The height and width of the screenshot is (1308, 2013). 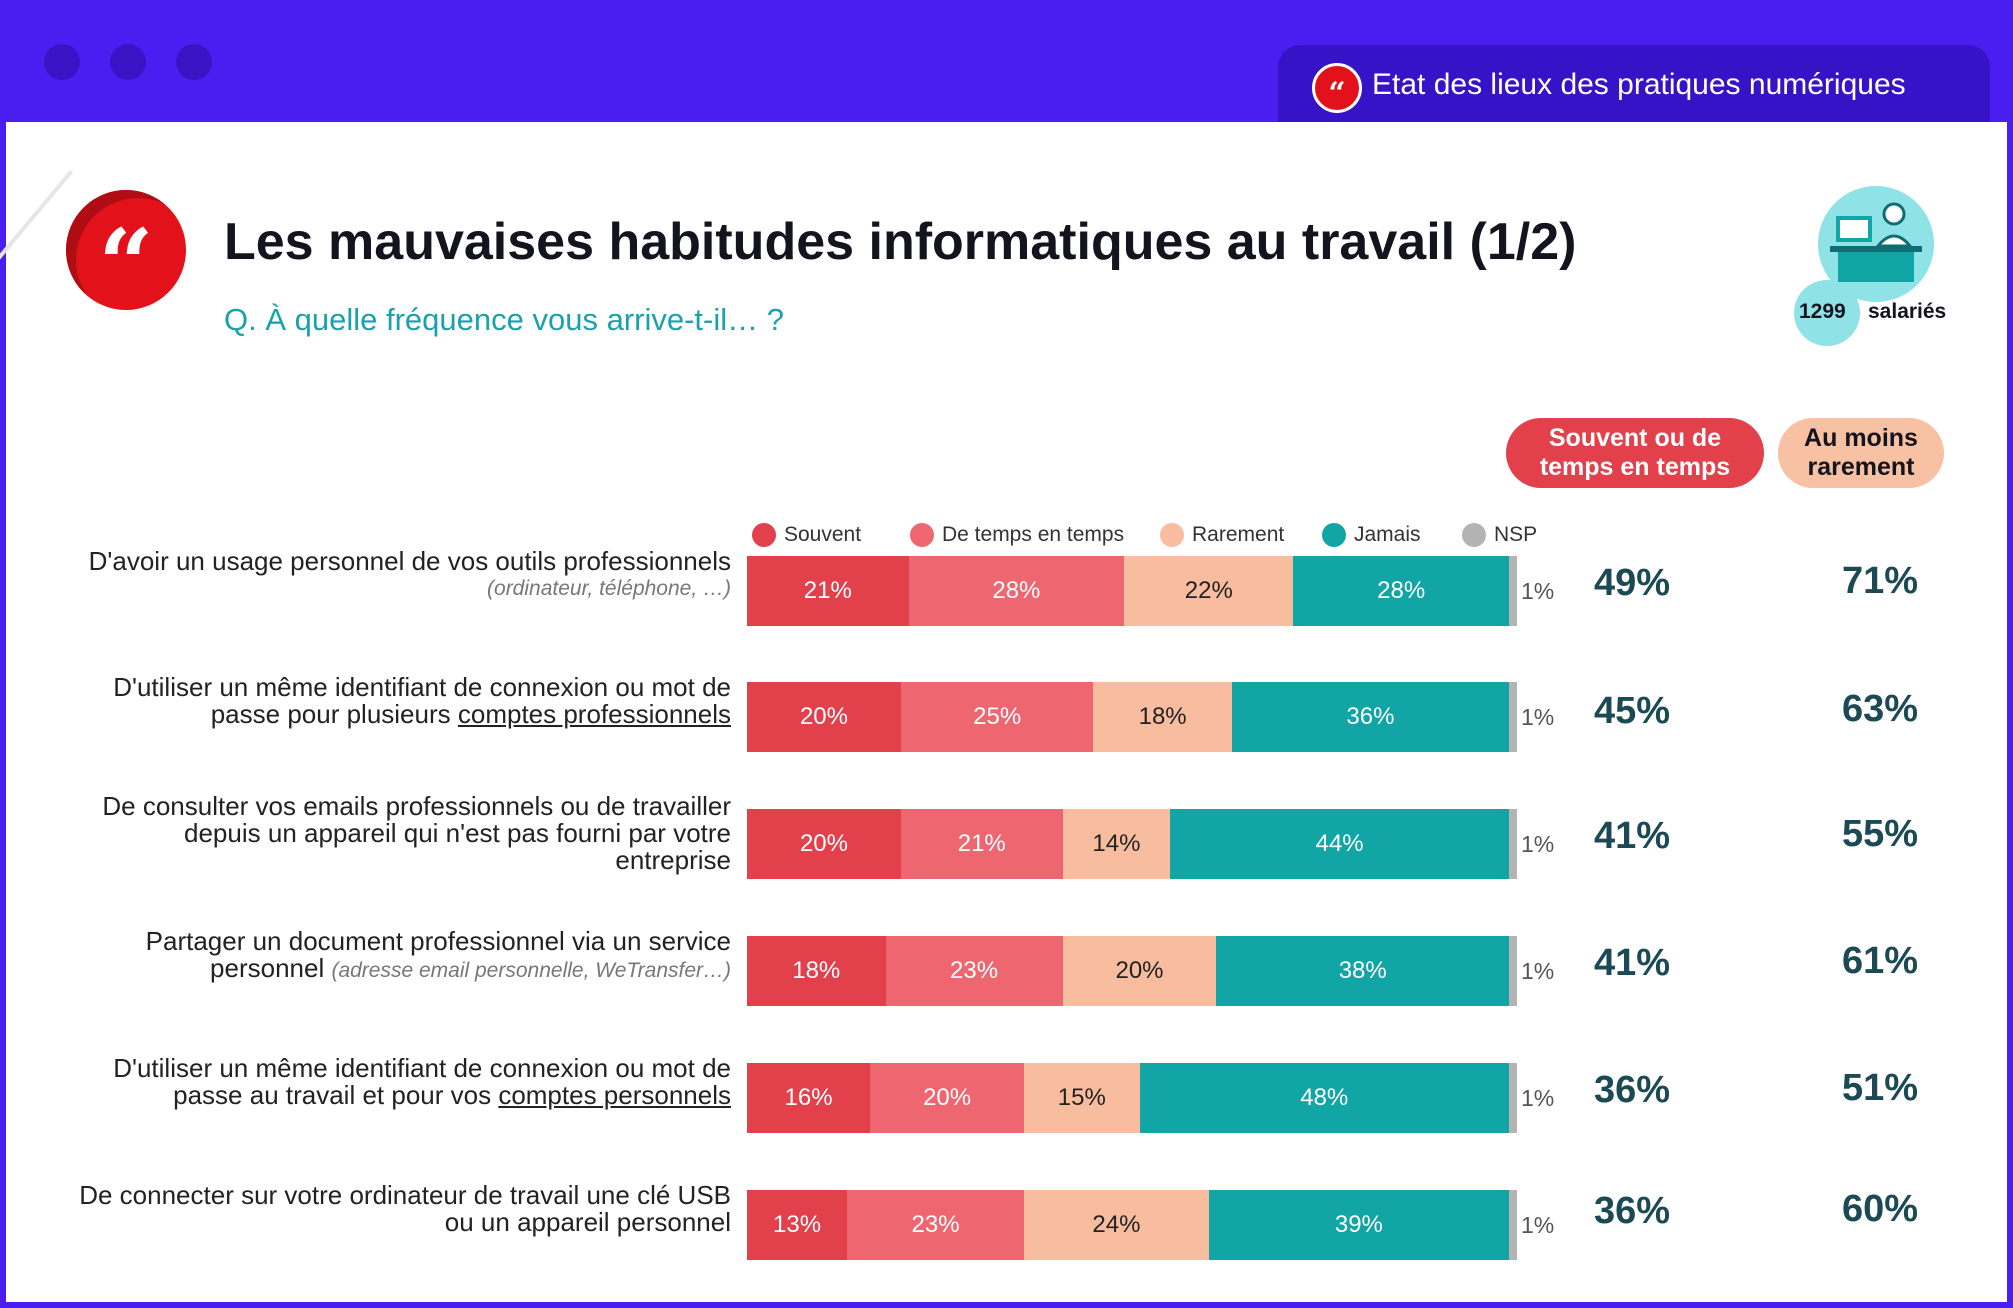 I want to click on bar-segment: 15%, so click(x=1082, y=1098).